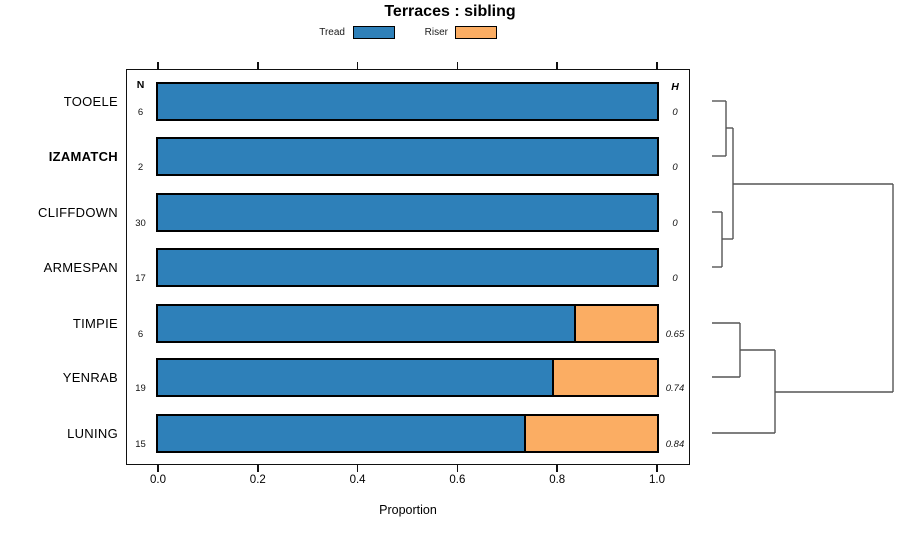 Image resolution: width=900 pixels, height=540 pixels. I want to click on n-column-header: N, so click(140, 85).